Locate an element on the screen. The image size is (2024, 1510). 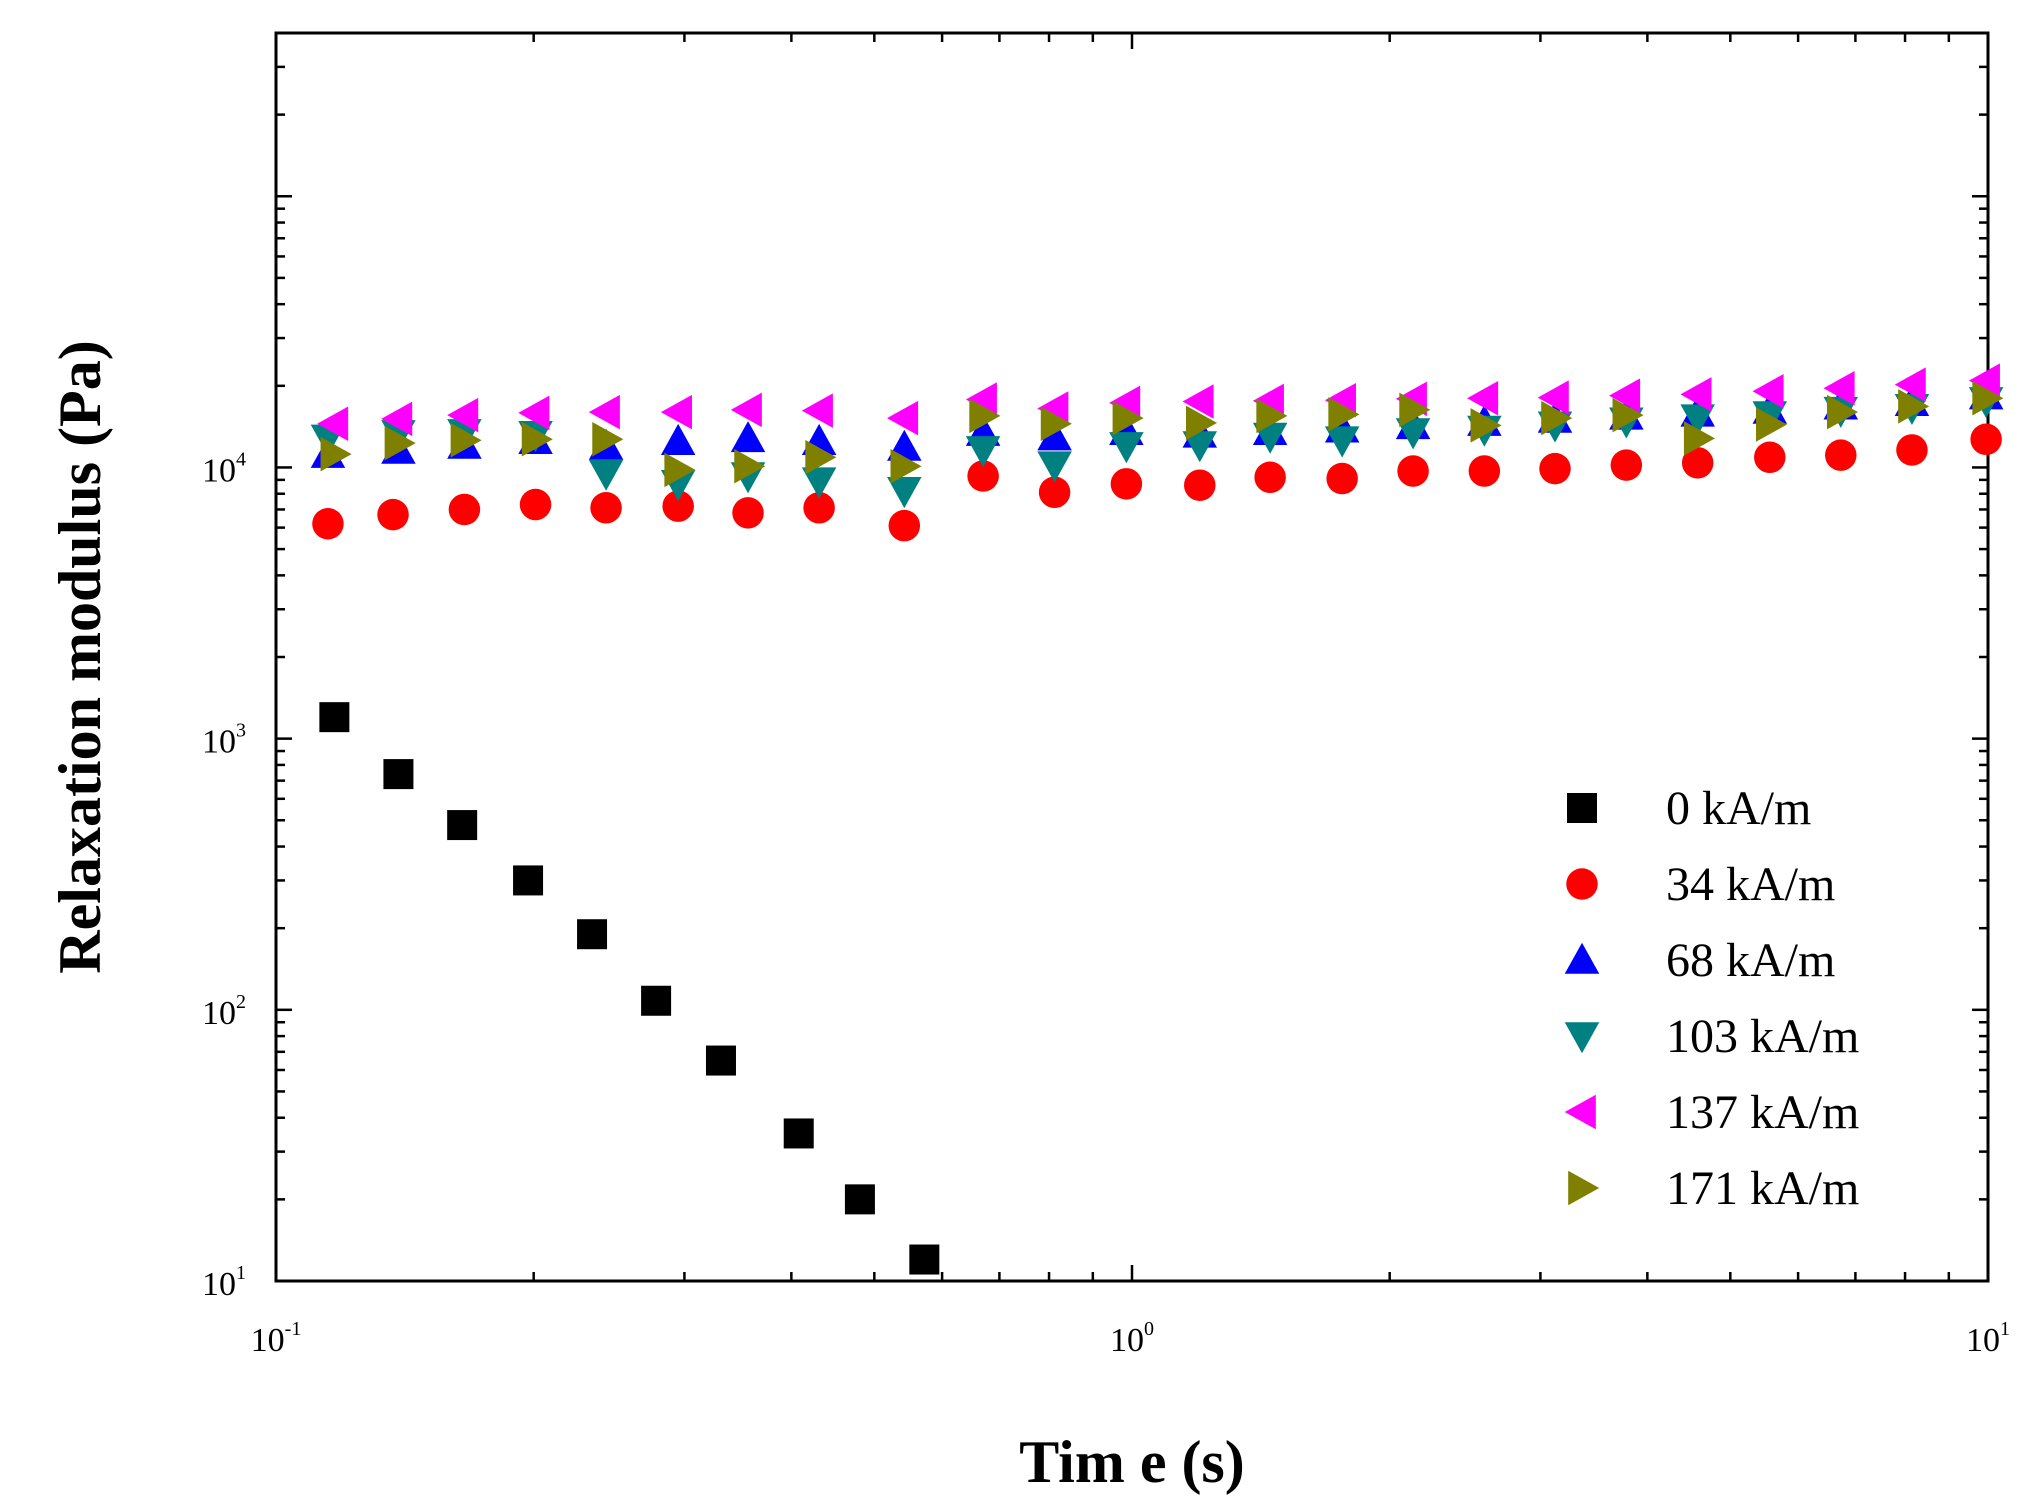
y-tick-label: 10⁴ is located at coordinates (224, 468).